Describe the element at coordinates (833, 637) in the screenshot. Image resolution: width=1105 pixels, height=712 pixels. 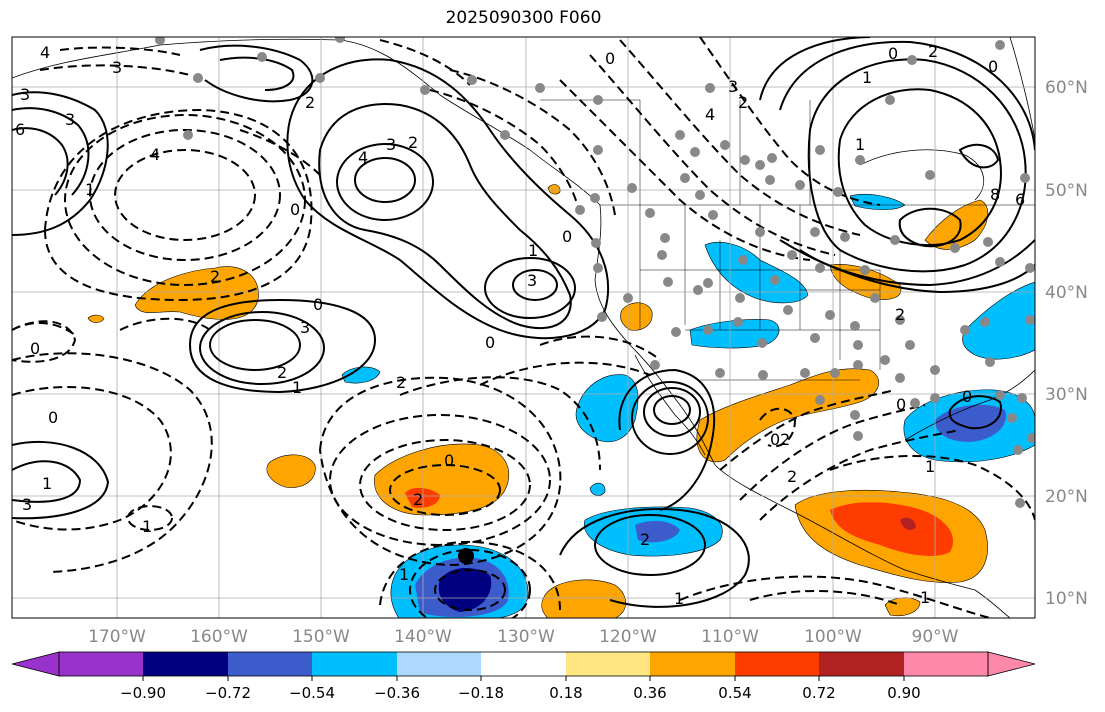
I see `lon-tick-label: 100°W` at that location.